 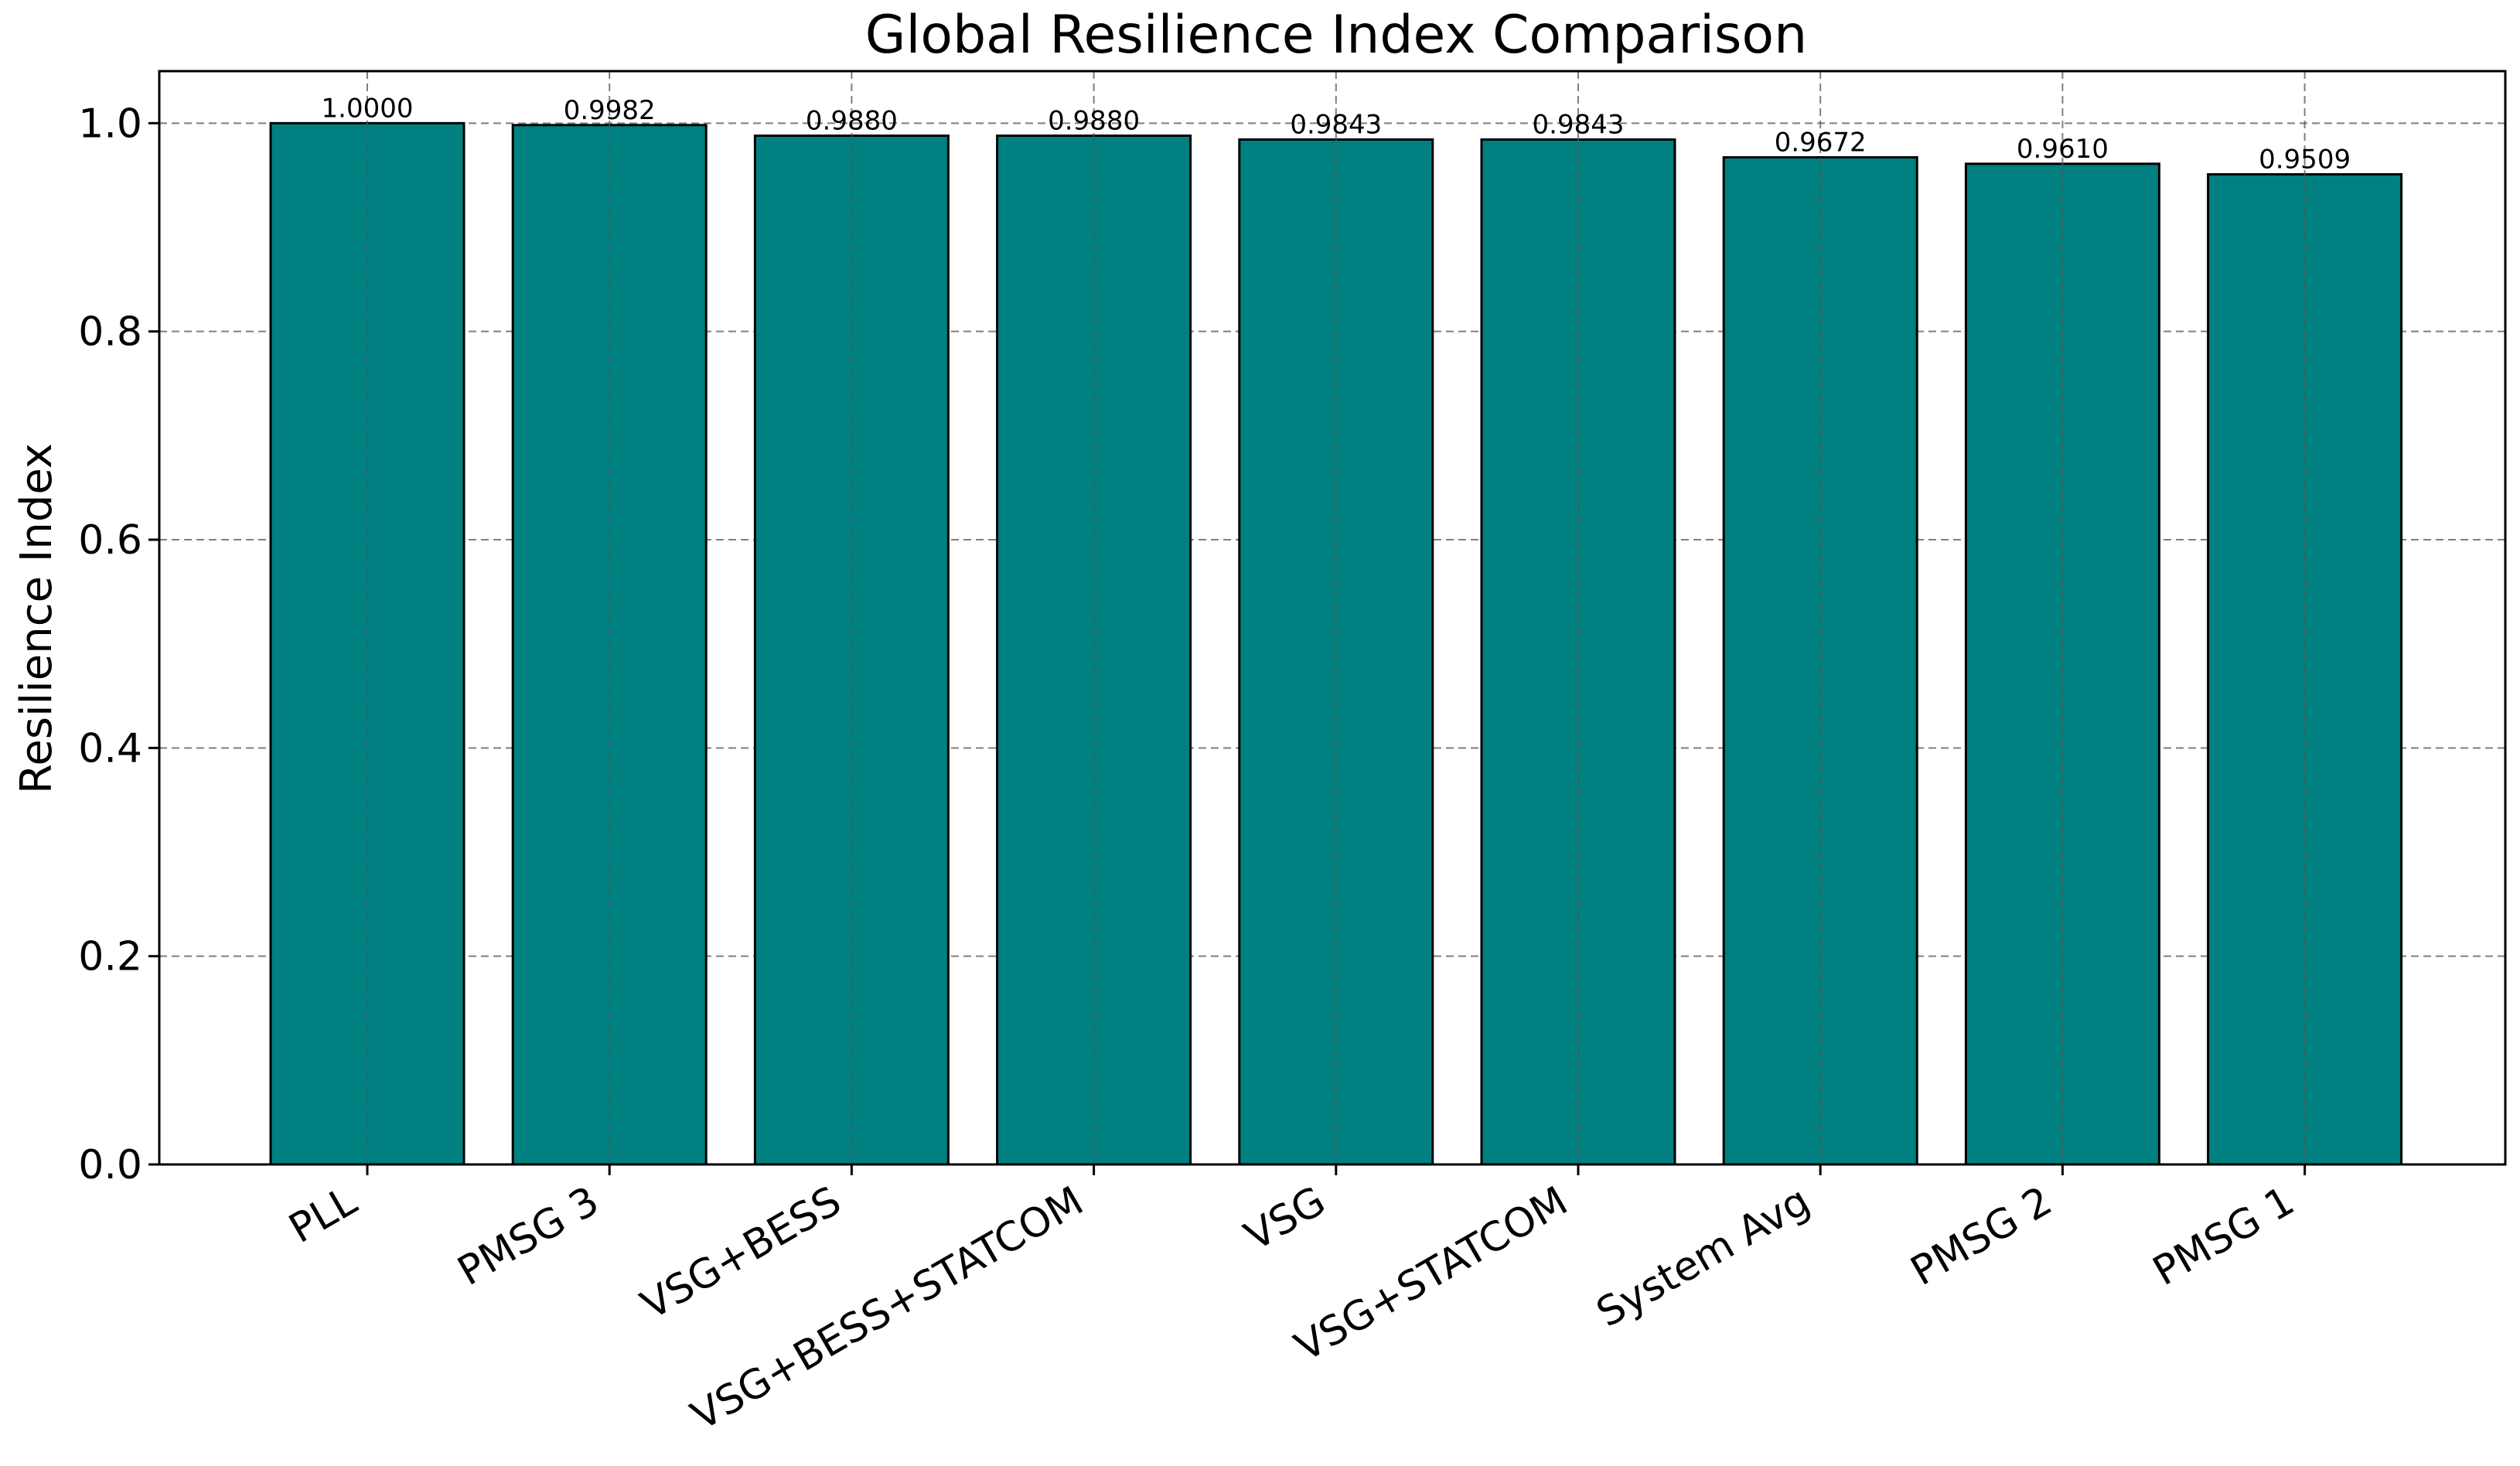 What do you see at coordinates (110, 333) in the screenshot?
I see `y-tick-label: 0.8` at bounding box center [110, 333].